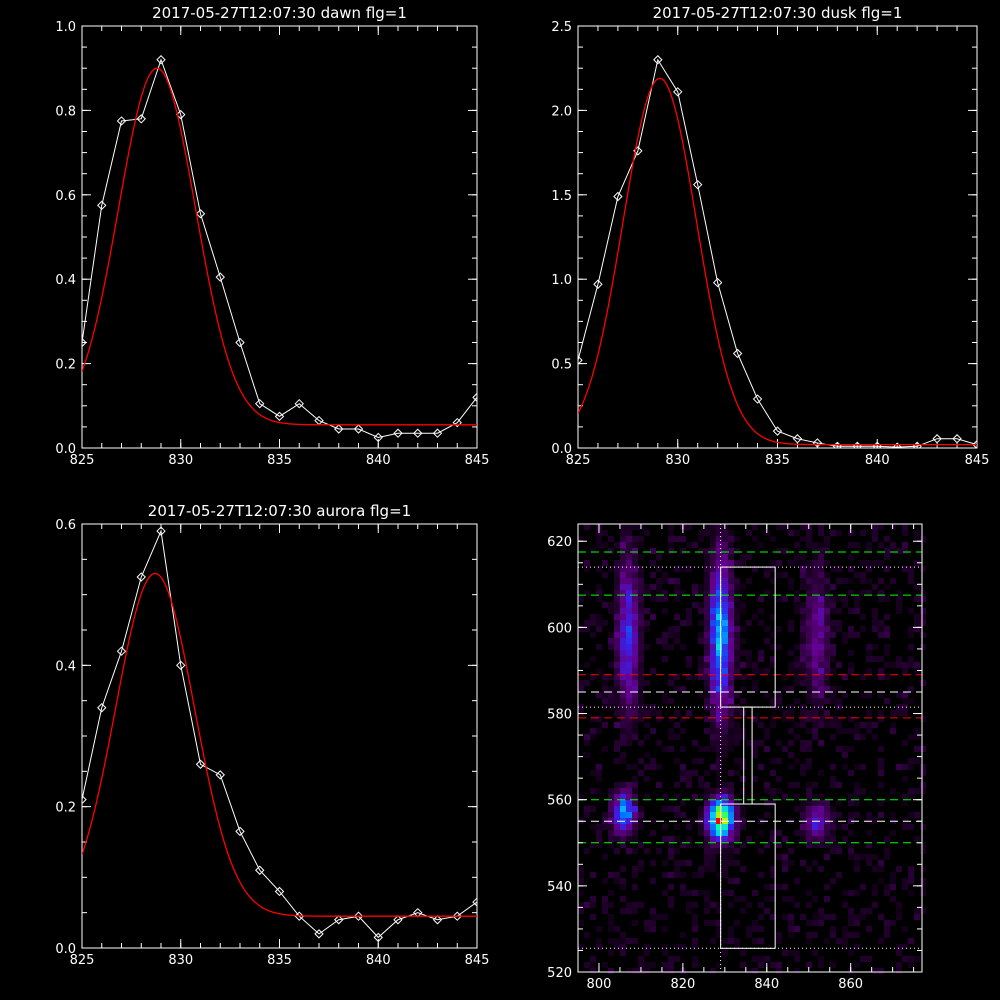 The height and width of the screenshot is (1000, 1000). Describe the element at coordinates (65, 949) in the screenshot. I see `y-tick-label: 0.0` at that location.